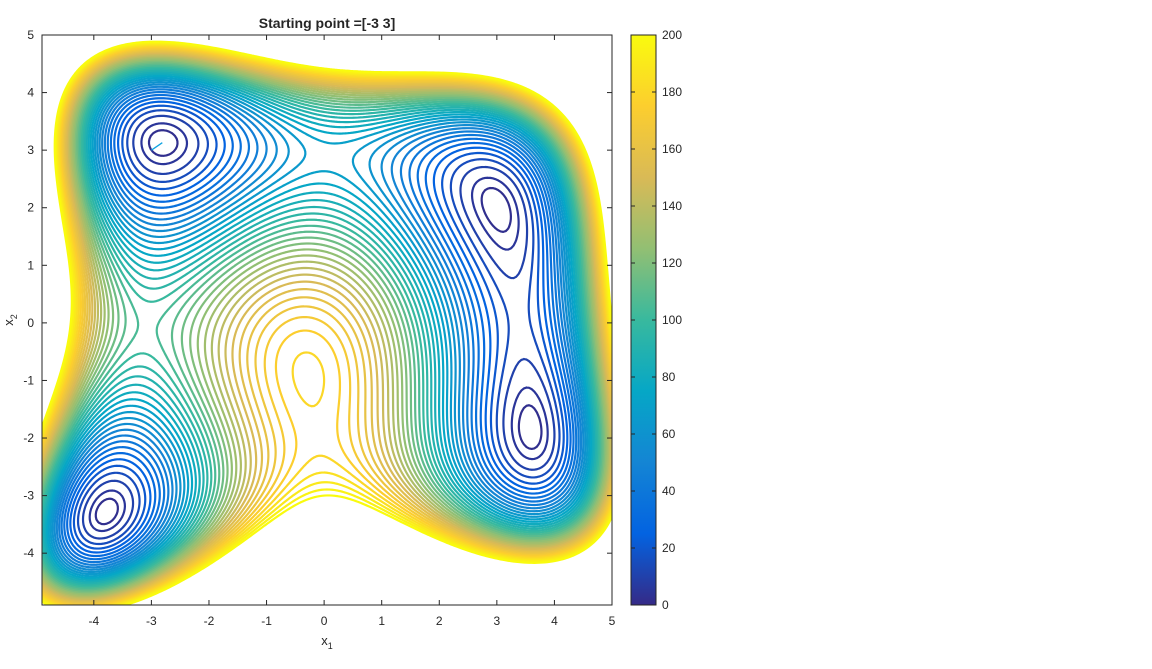  What do you see at coordinates (672, 149) in the screenshot?
I see `colorbar-tick-label: 160` at bounding box center [672, 149].